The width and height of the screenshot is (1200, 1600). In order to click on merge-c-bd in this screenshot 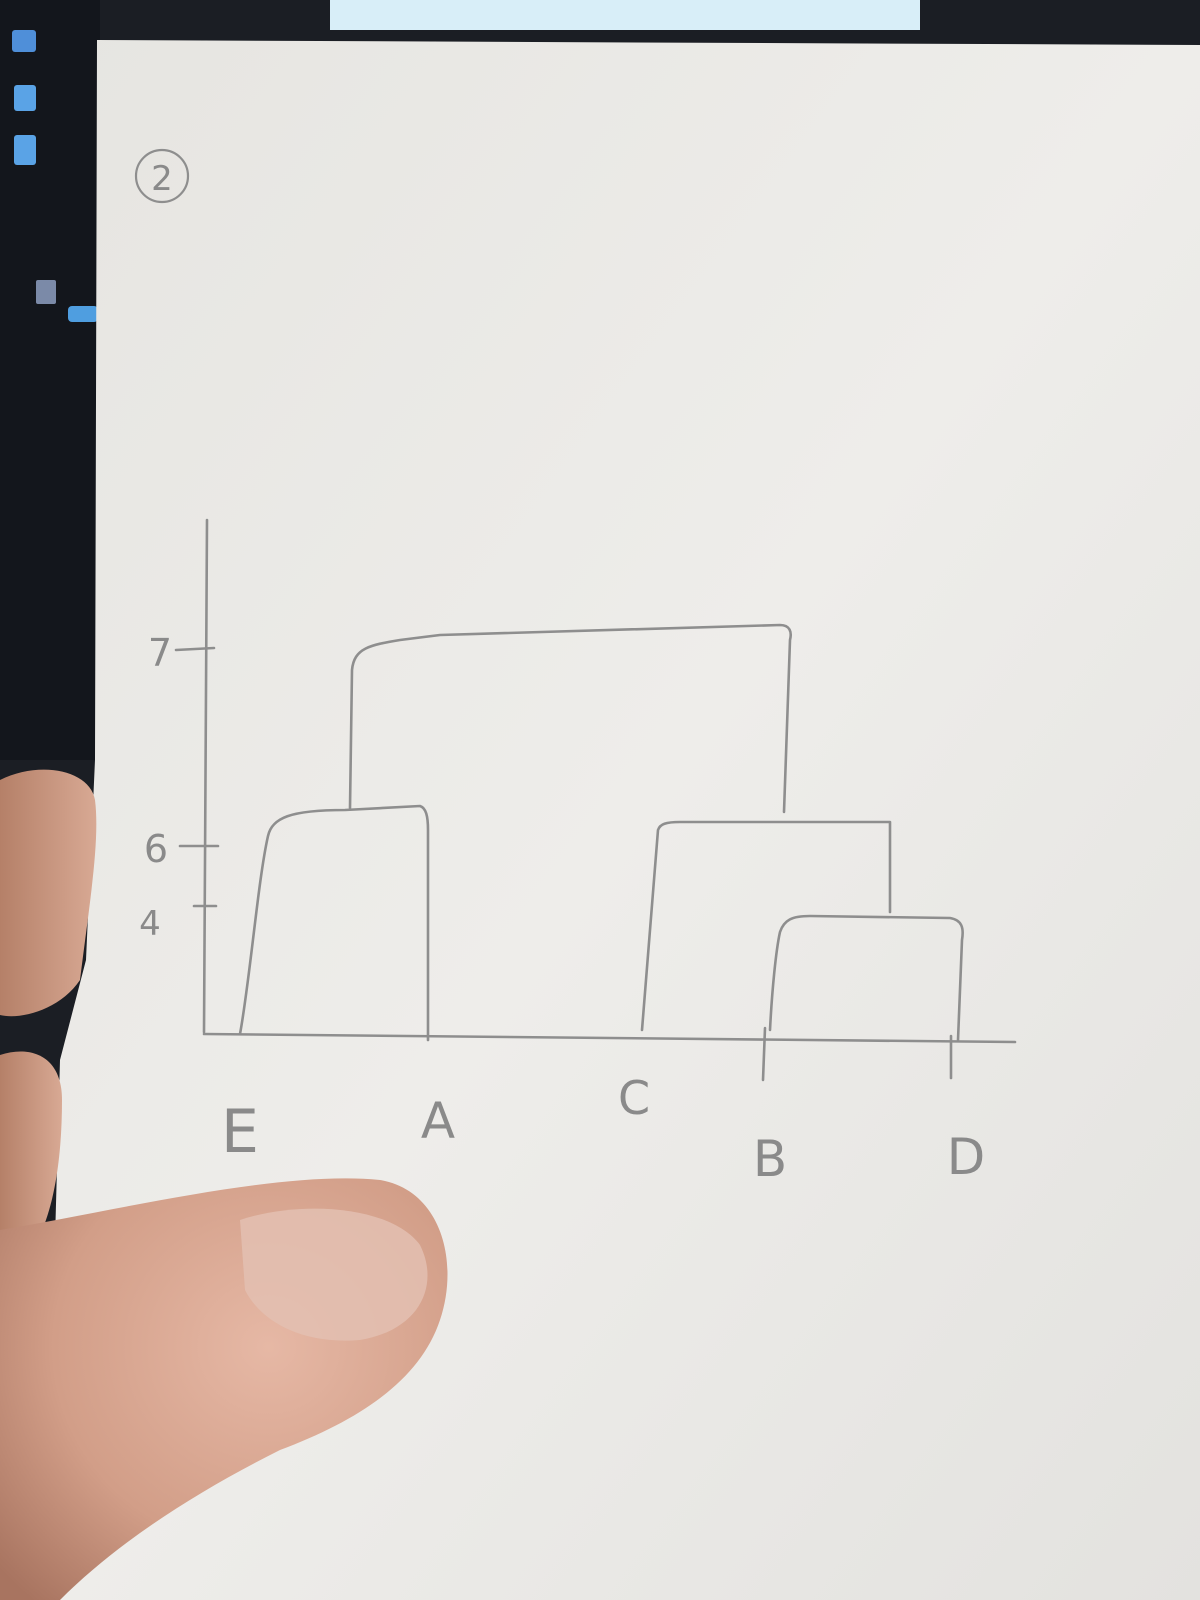, I will do `click(766, 926)`.